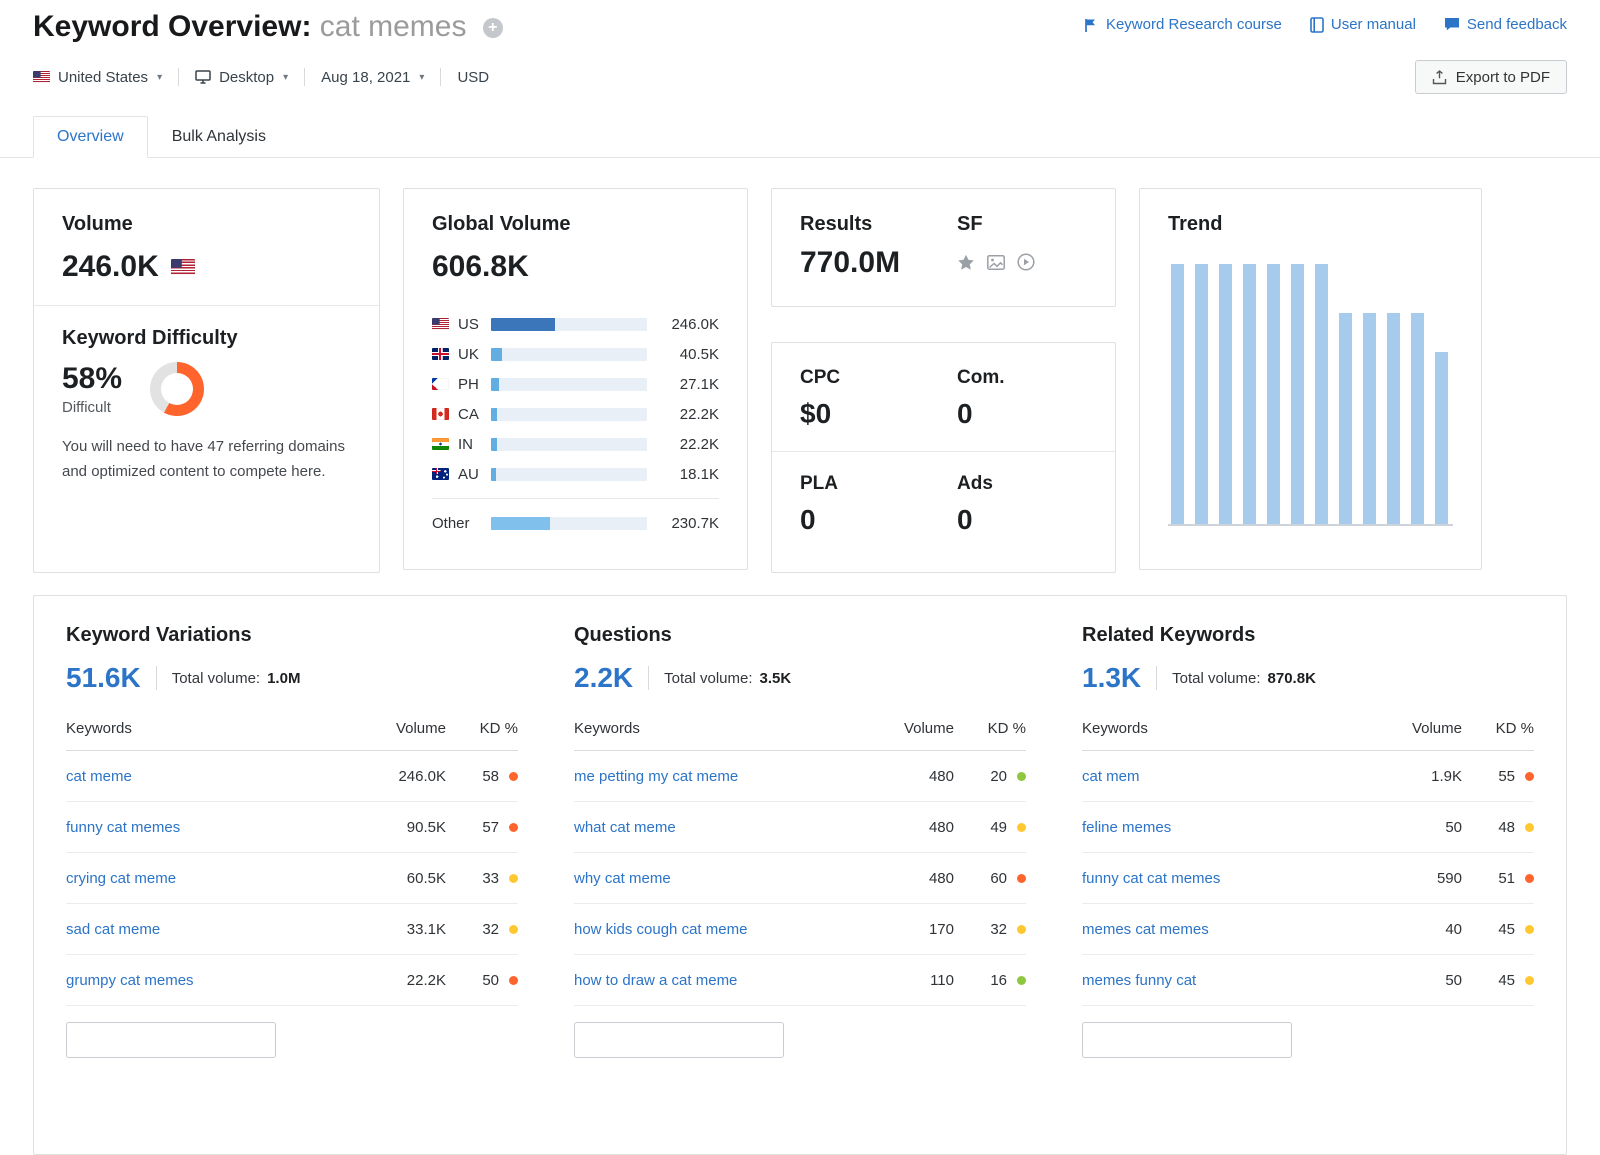  I want to click on image-icon, so click(996, 262).